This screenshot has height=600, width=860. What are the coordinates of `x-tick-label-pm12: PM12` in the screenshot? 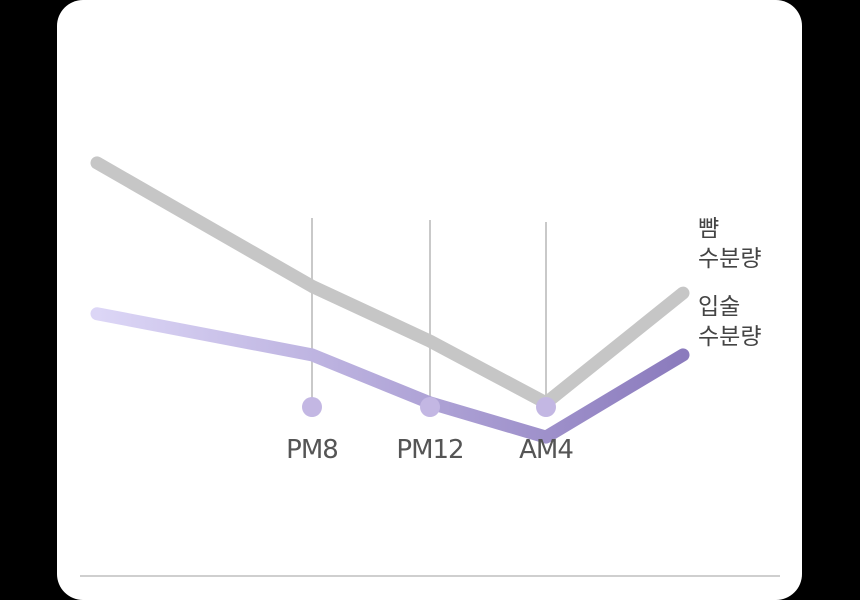 It's located at (429, 450).